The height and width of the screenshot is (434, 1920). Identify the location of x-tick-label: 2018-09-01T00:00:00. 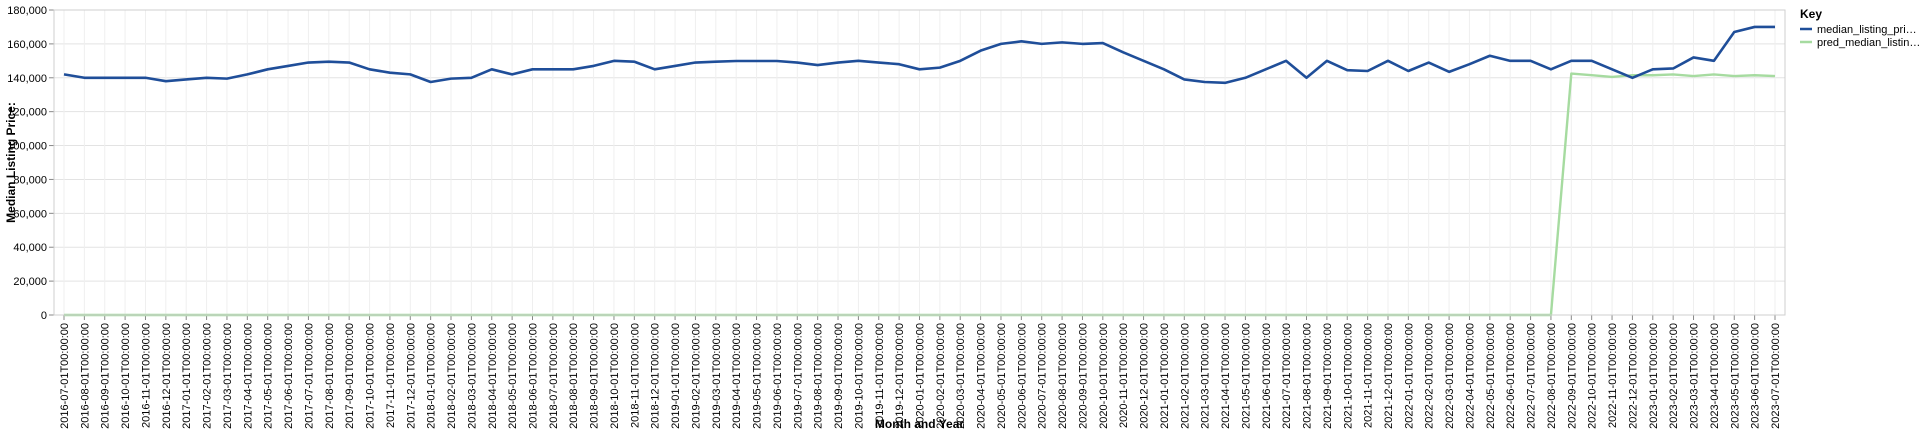
(595, 376).